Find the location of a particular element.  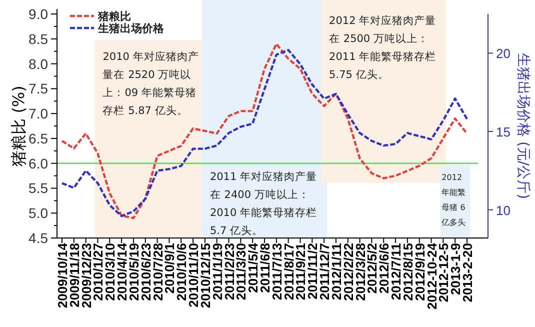

y2-axis-title: 生猪出场价格 (元/公斤) is located at coordinates (523, 126).